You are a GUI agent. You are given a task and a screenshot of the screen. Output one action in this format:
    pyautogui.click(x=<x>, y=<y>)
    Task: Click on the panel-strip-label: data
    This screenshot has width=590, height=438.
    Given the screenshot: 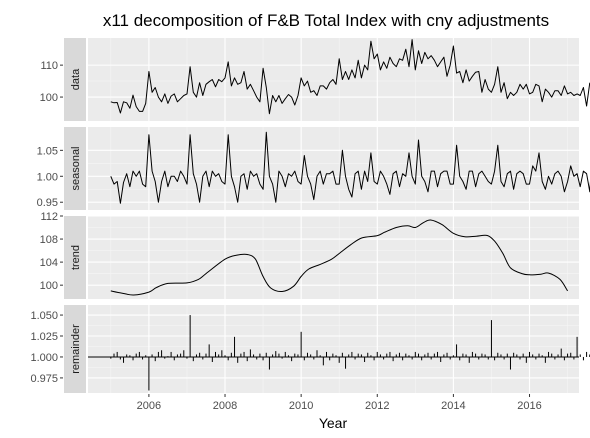 What is the action you would take?
    pyautogui.click(x=76, y=79)
    